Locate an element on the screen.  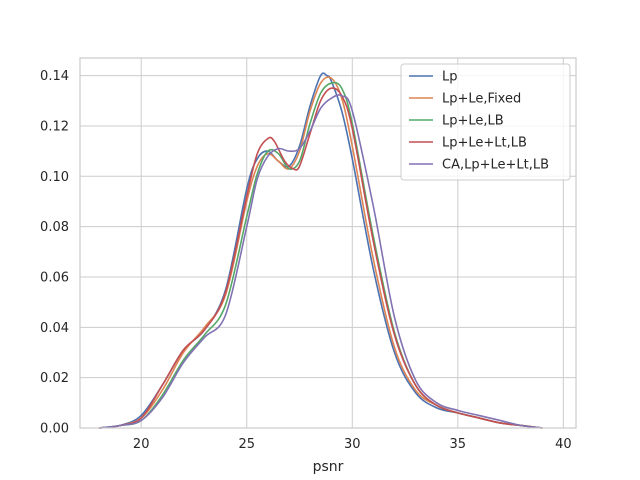
y-tick-label: 0.04 is located at coordinates (54, 328).